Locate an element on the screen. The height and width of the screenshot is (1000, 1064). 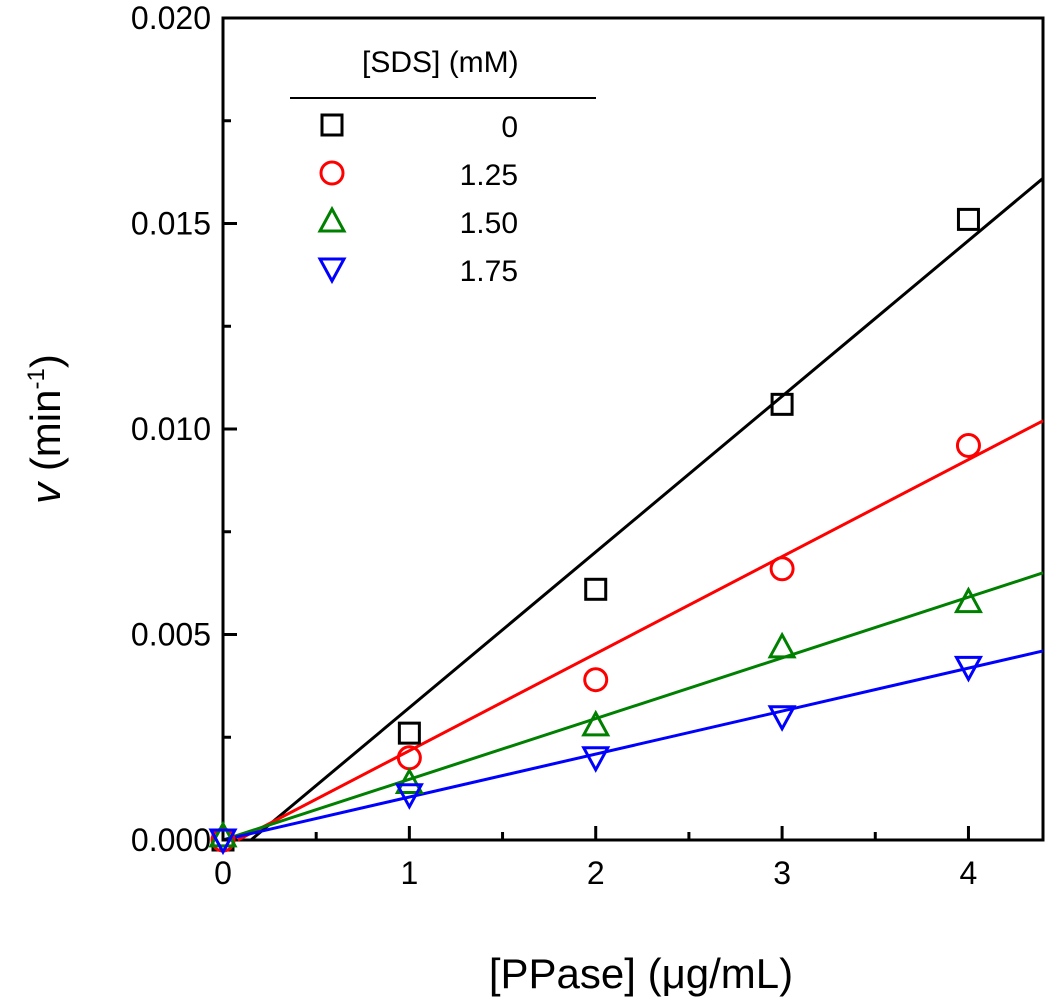
y-axis-title: v (min-1) is located at coordinates (45, 429).